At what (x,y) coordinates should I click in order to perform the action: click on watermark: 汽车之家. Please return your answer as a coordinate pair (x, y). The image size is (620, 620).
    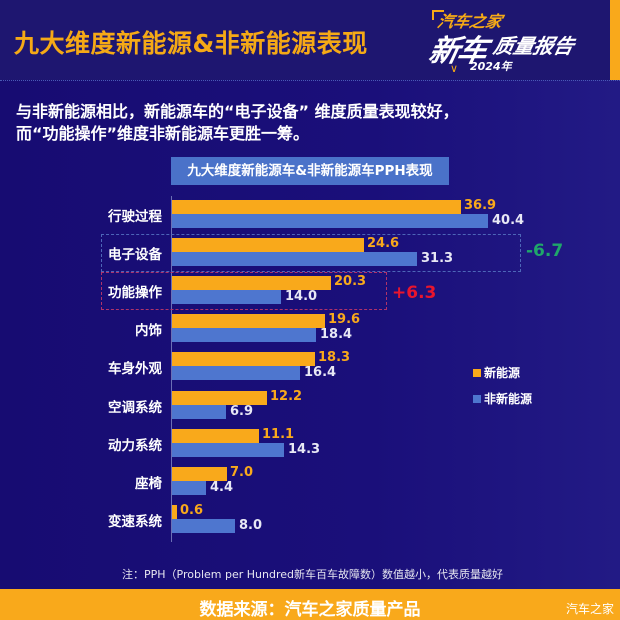
    Looking at the image, I should click on (589, 609).